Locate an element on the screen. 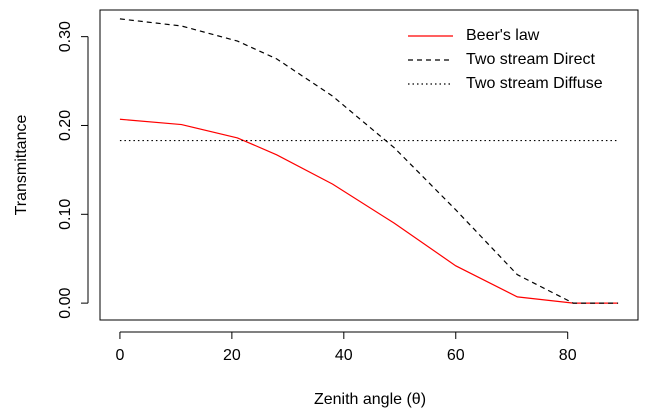 The image size is (645, 418). y-tick-label: 0.20 is located at coordinates (65, 125).